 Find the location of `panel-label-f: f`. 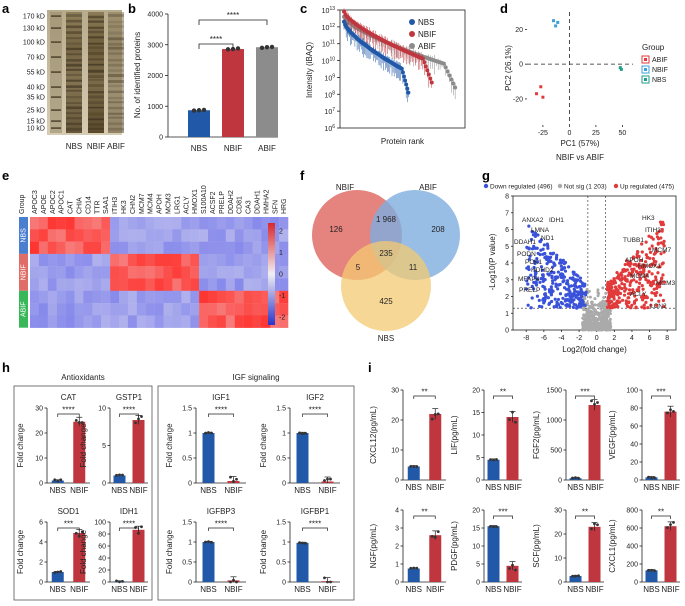

panel-label-f: f is located at coordinates (302, 175).